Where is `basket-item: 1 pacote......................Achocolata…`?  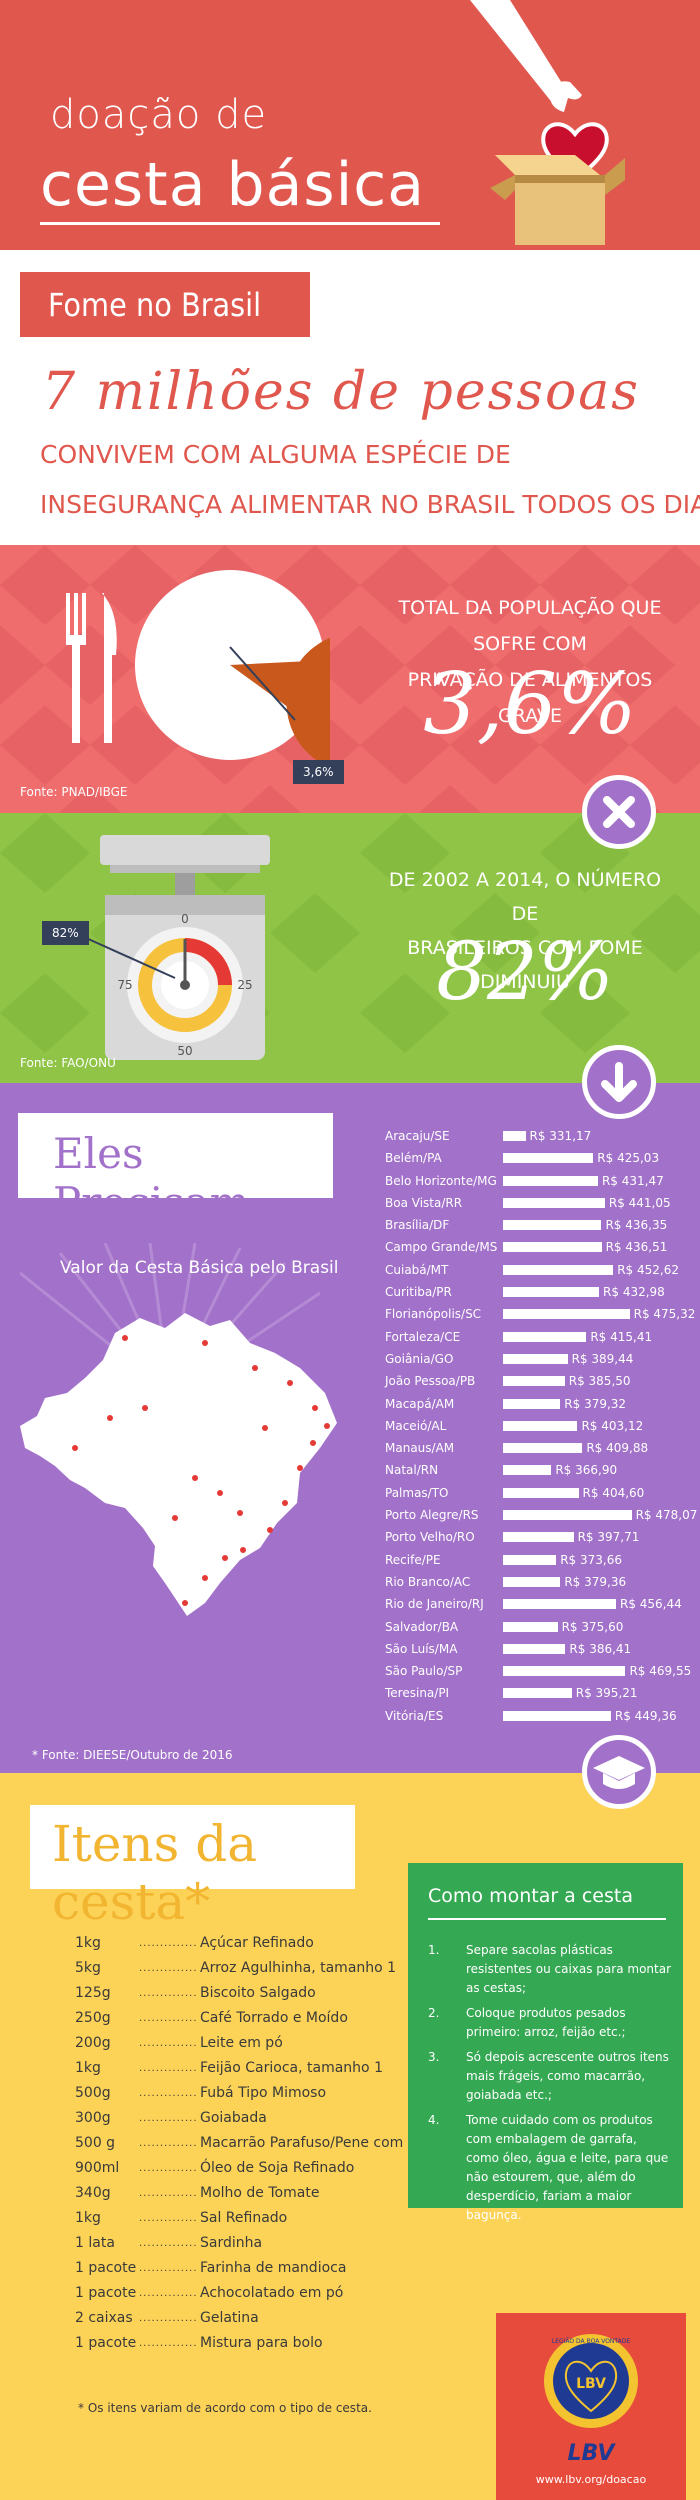
basket-item: 1 pacote......................Achocolata… is located at coordinates (240, 2297).